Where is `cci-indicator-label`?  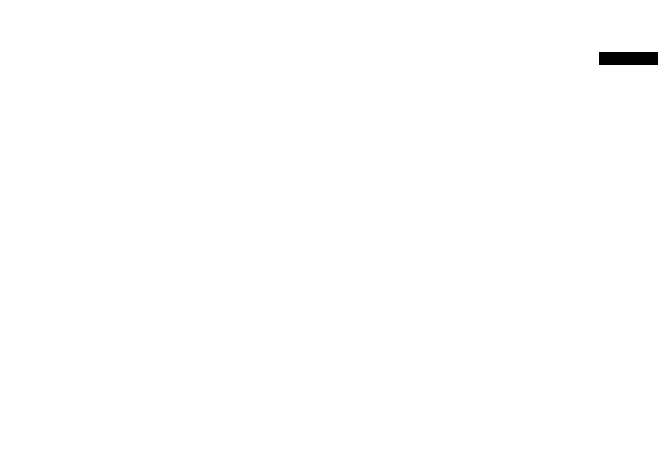
cci-indicator-label is located at coordinates (8, 337).